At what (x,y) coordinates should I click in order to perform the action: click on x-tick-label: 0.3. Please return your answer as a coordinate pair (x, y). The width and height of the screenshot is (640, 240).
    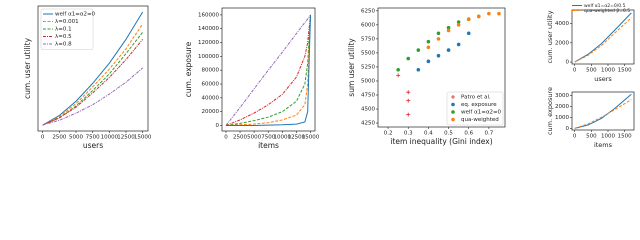
    Looking at the image, I should click on (408, 134).